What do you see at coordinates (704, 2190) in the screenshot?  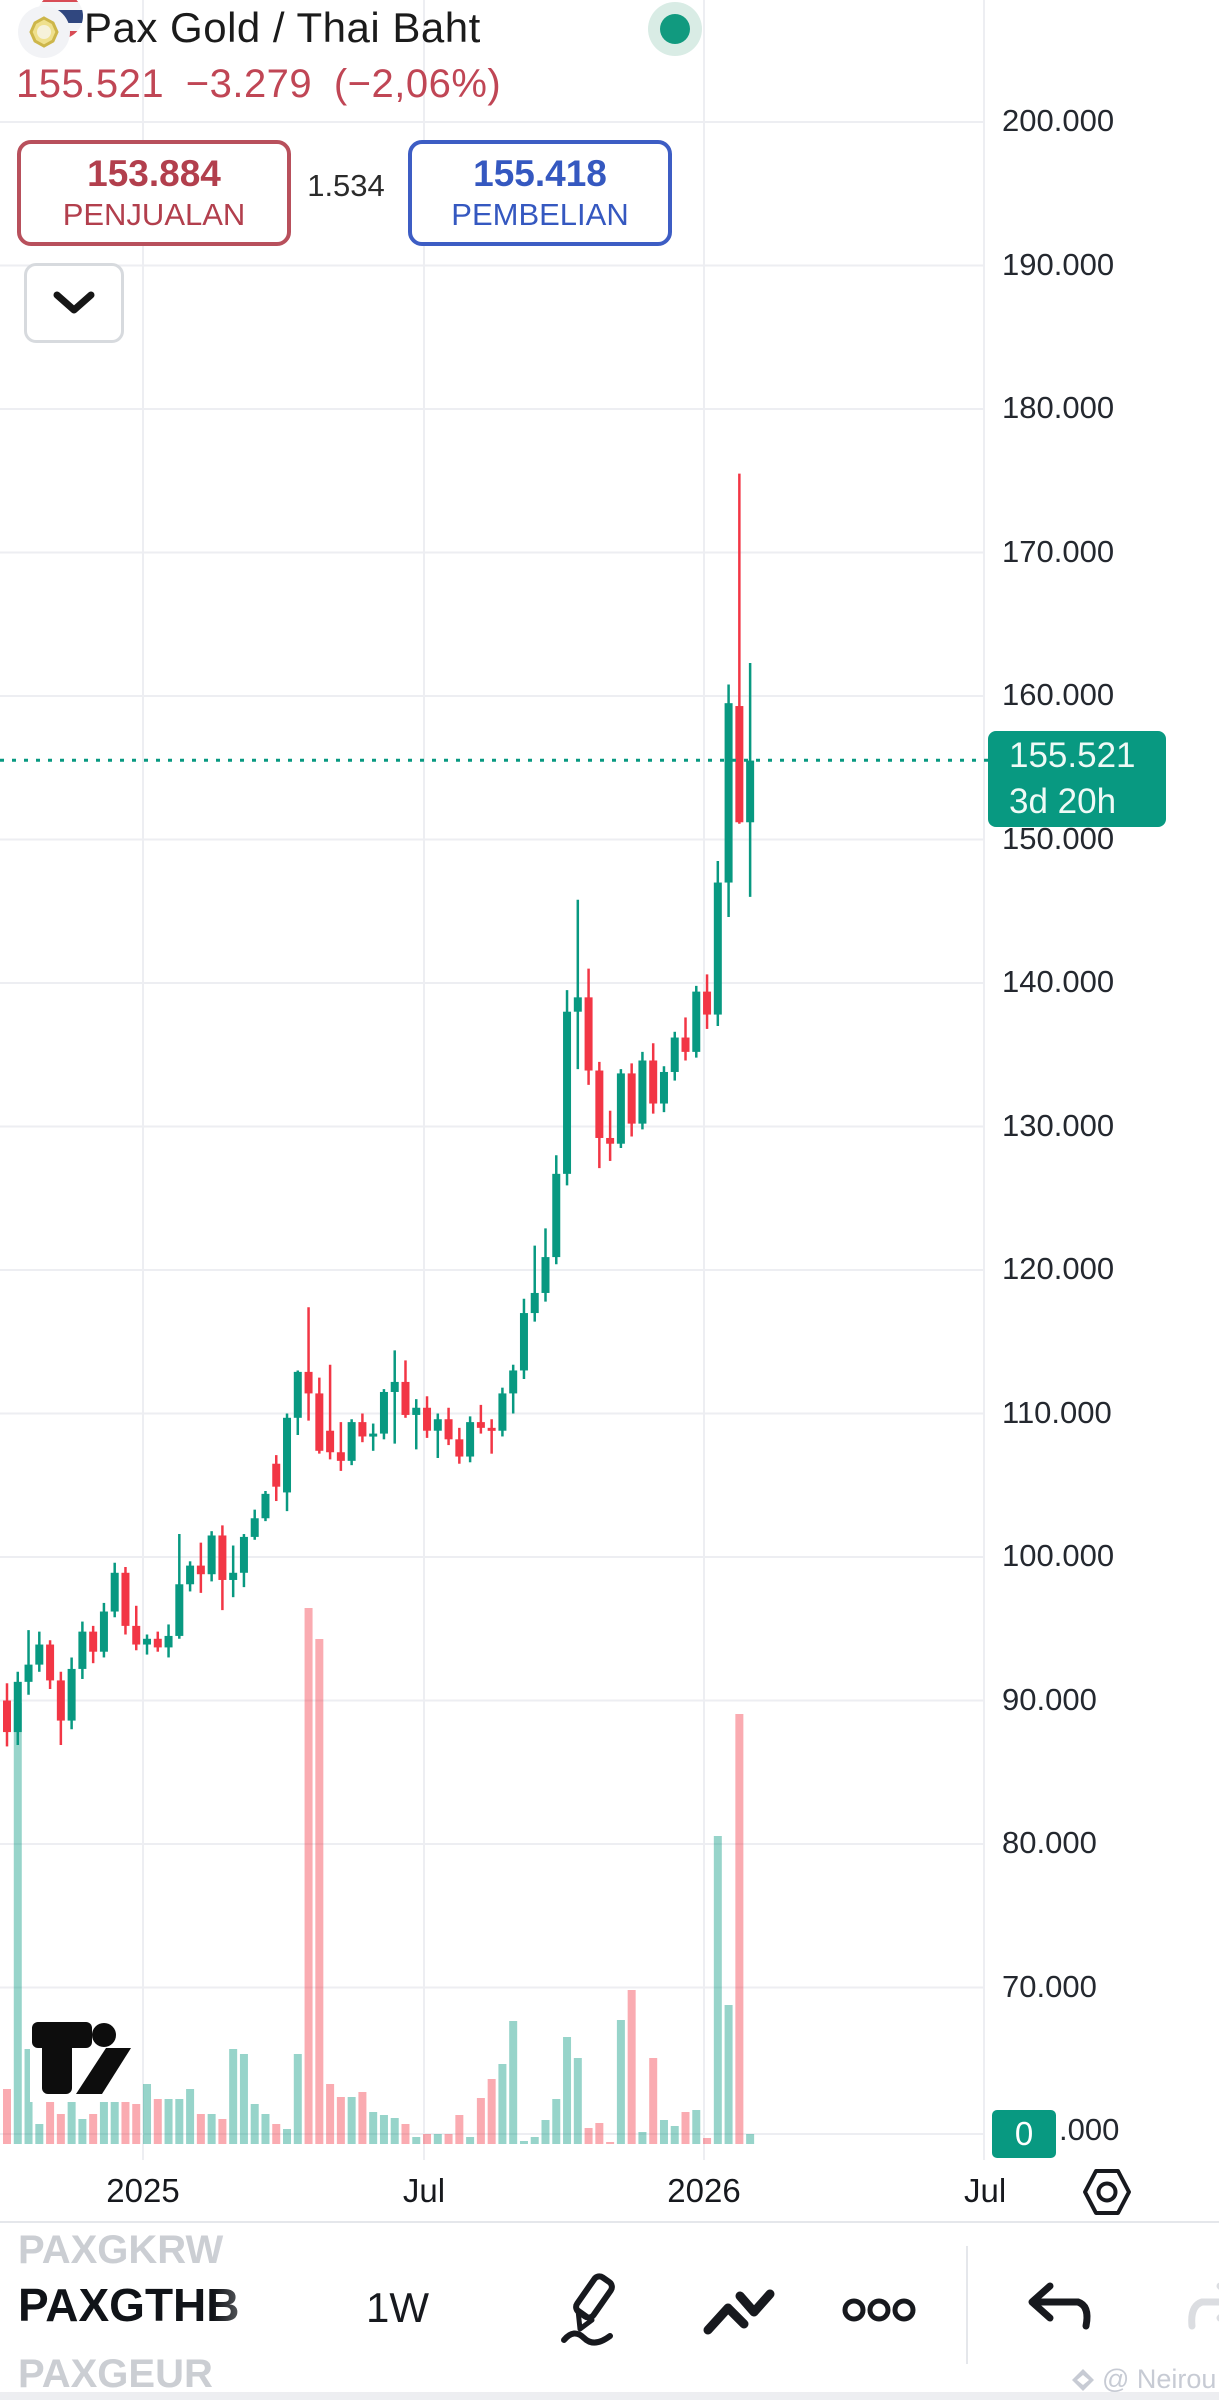 I see `time-axis-label: 2026` at bounding box center [704, 2190].